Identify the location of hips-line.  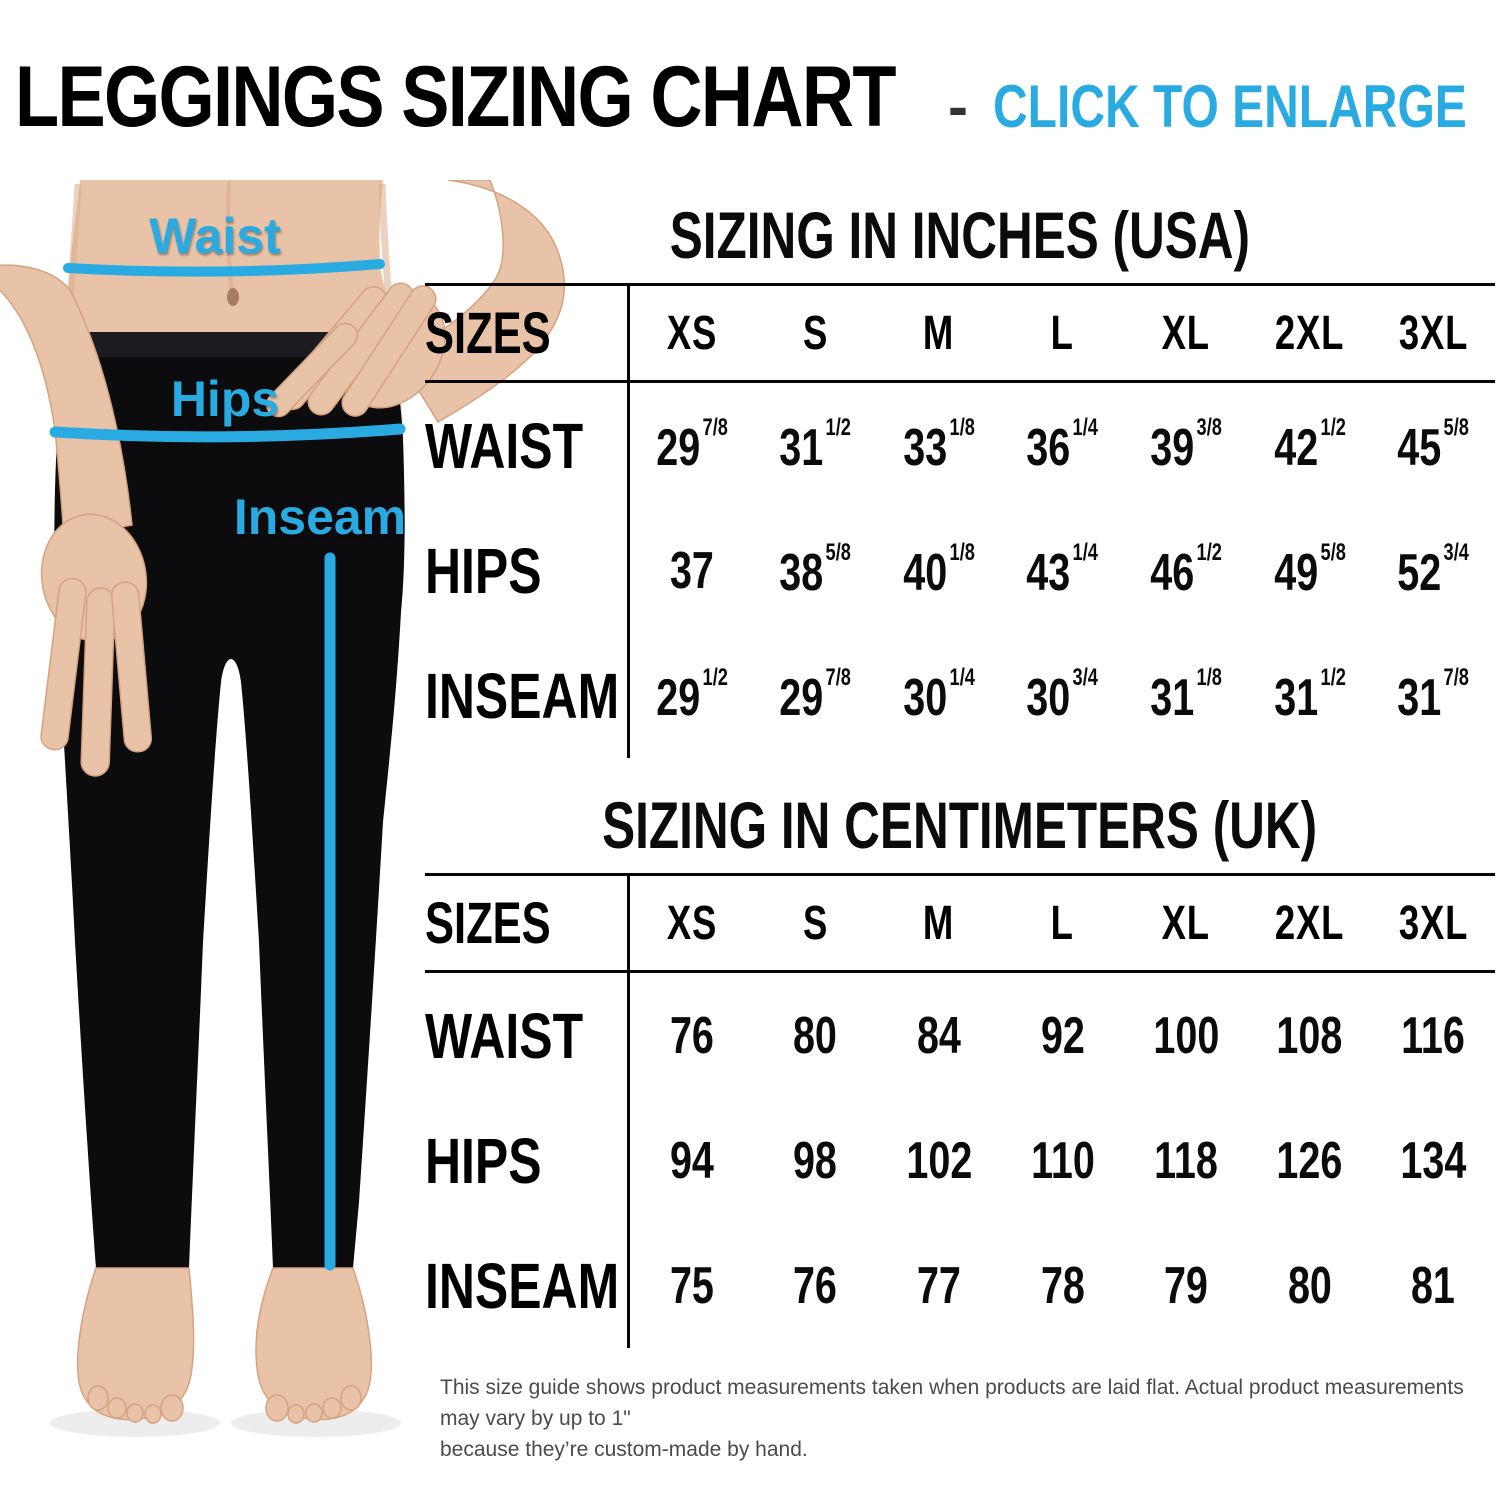
(227, 433).